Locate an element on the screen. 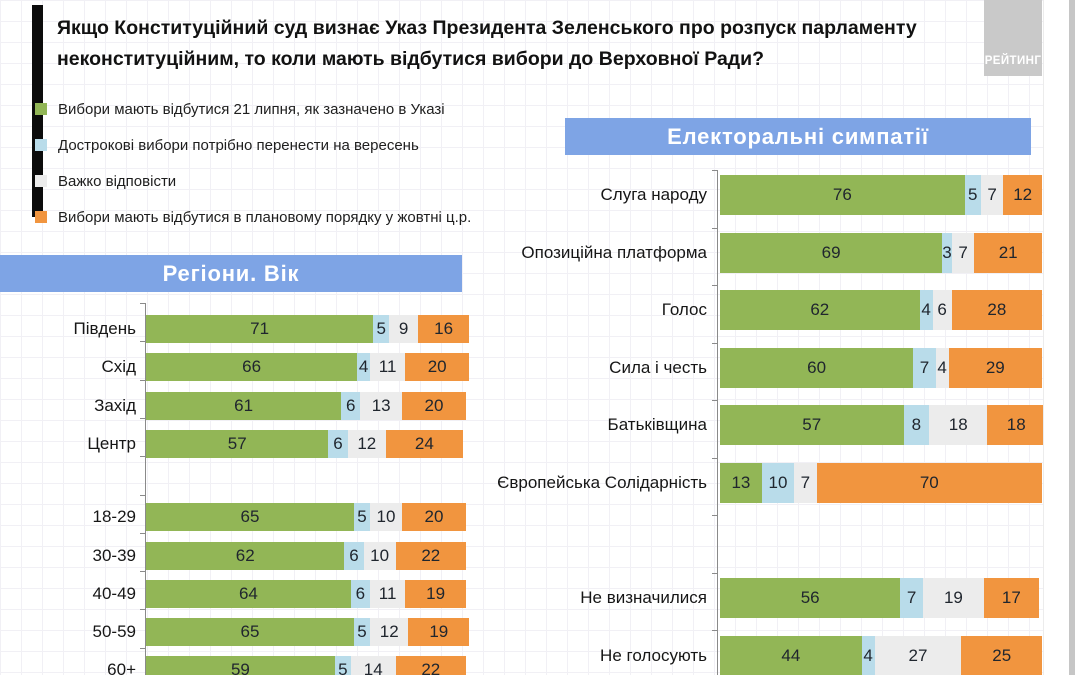 The width and height of the screenshot is (1075, 675). segment-value: 62 is located at coordinates (820, 309).